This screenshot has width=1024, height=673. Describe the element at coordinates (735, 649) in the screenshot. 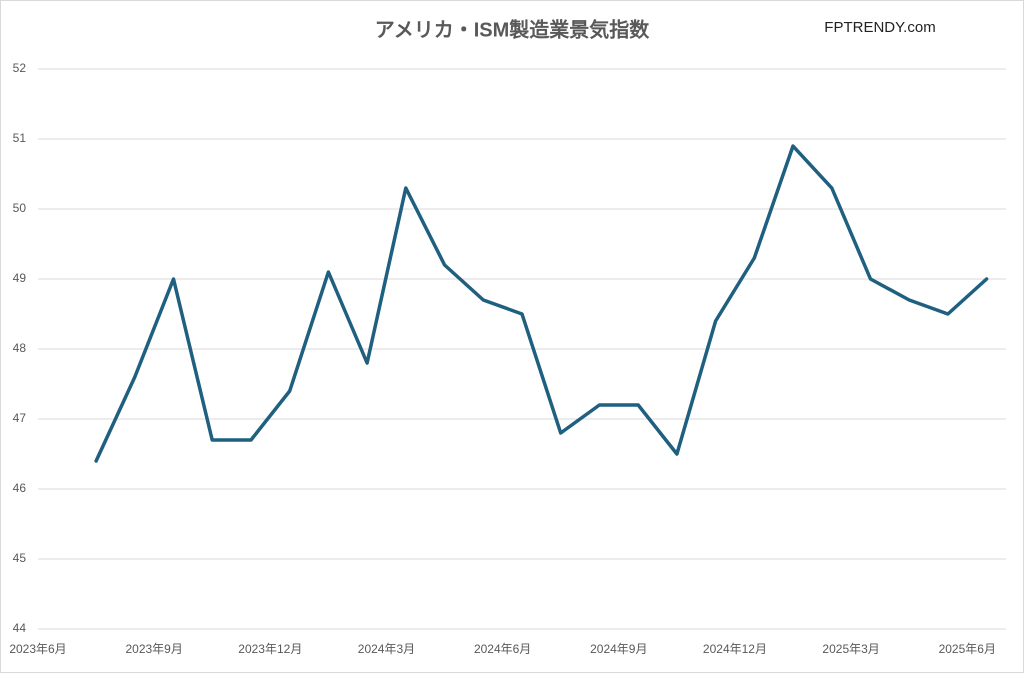

I see `x-tick-label: 2024年12月` at that location.